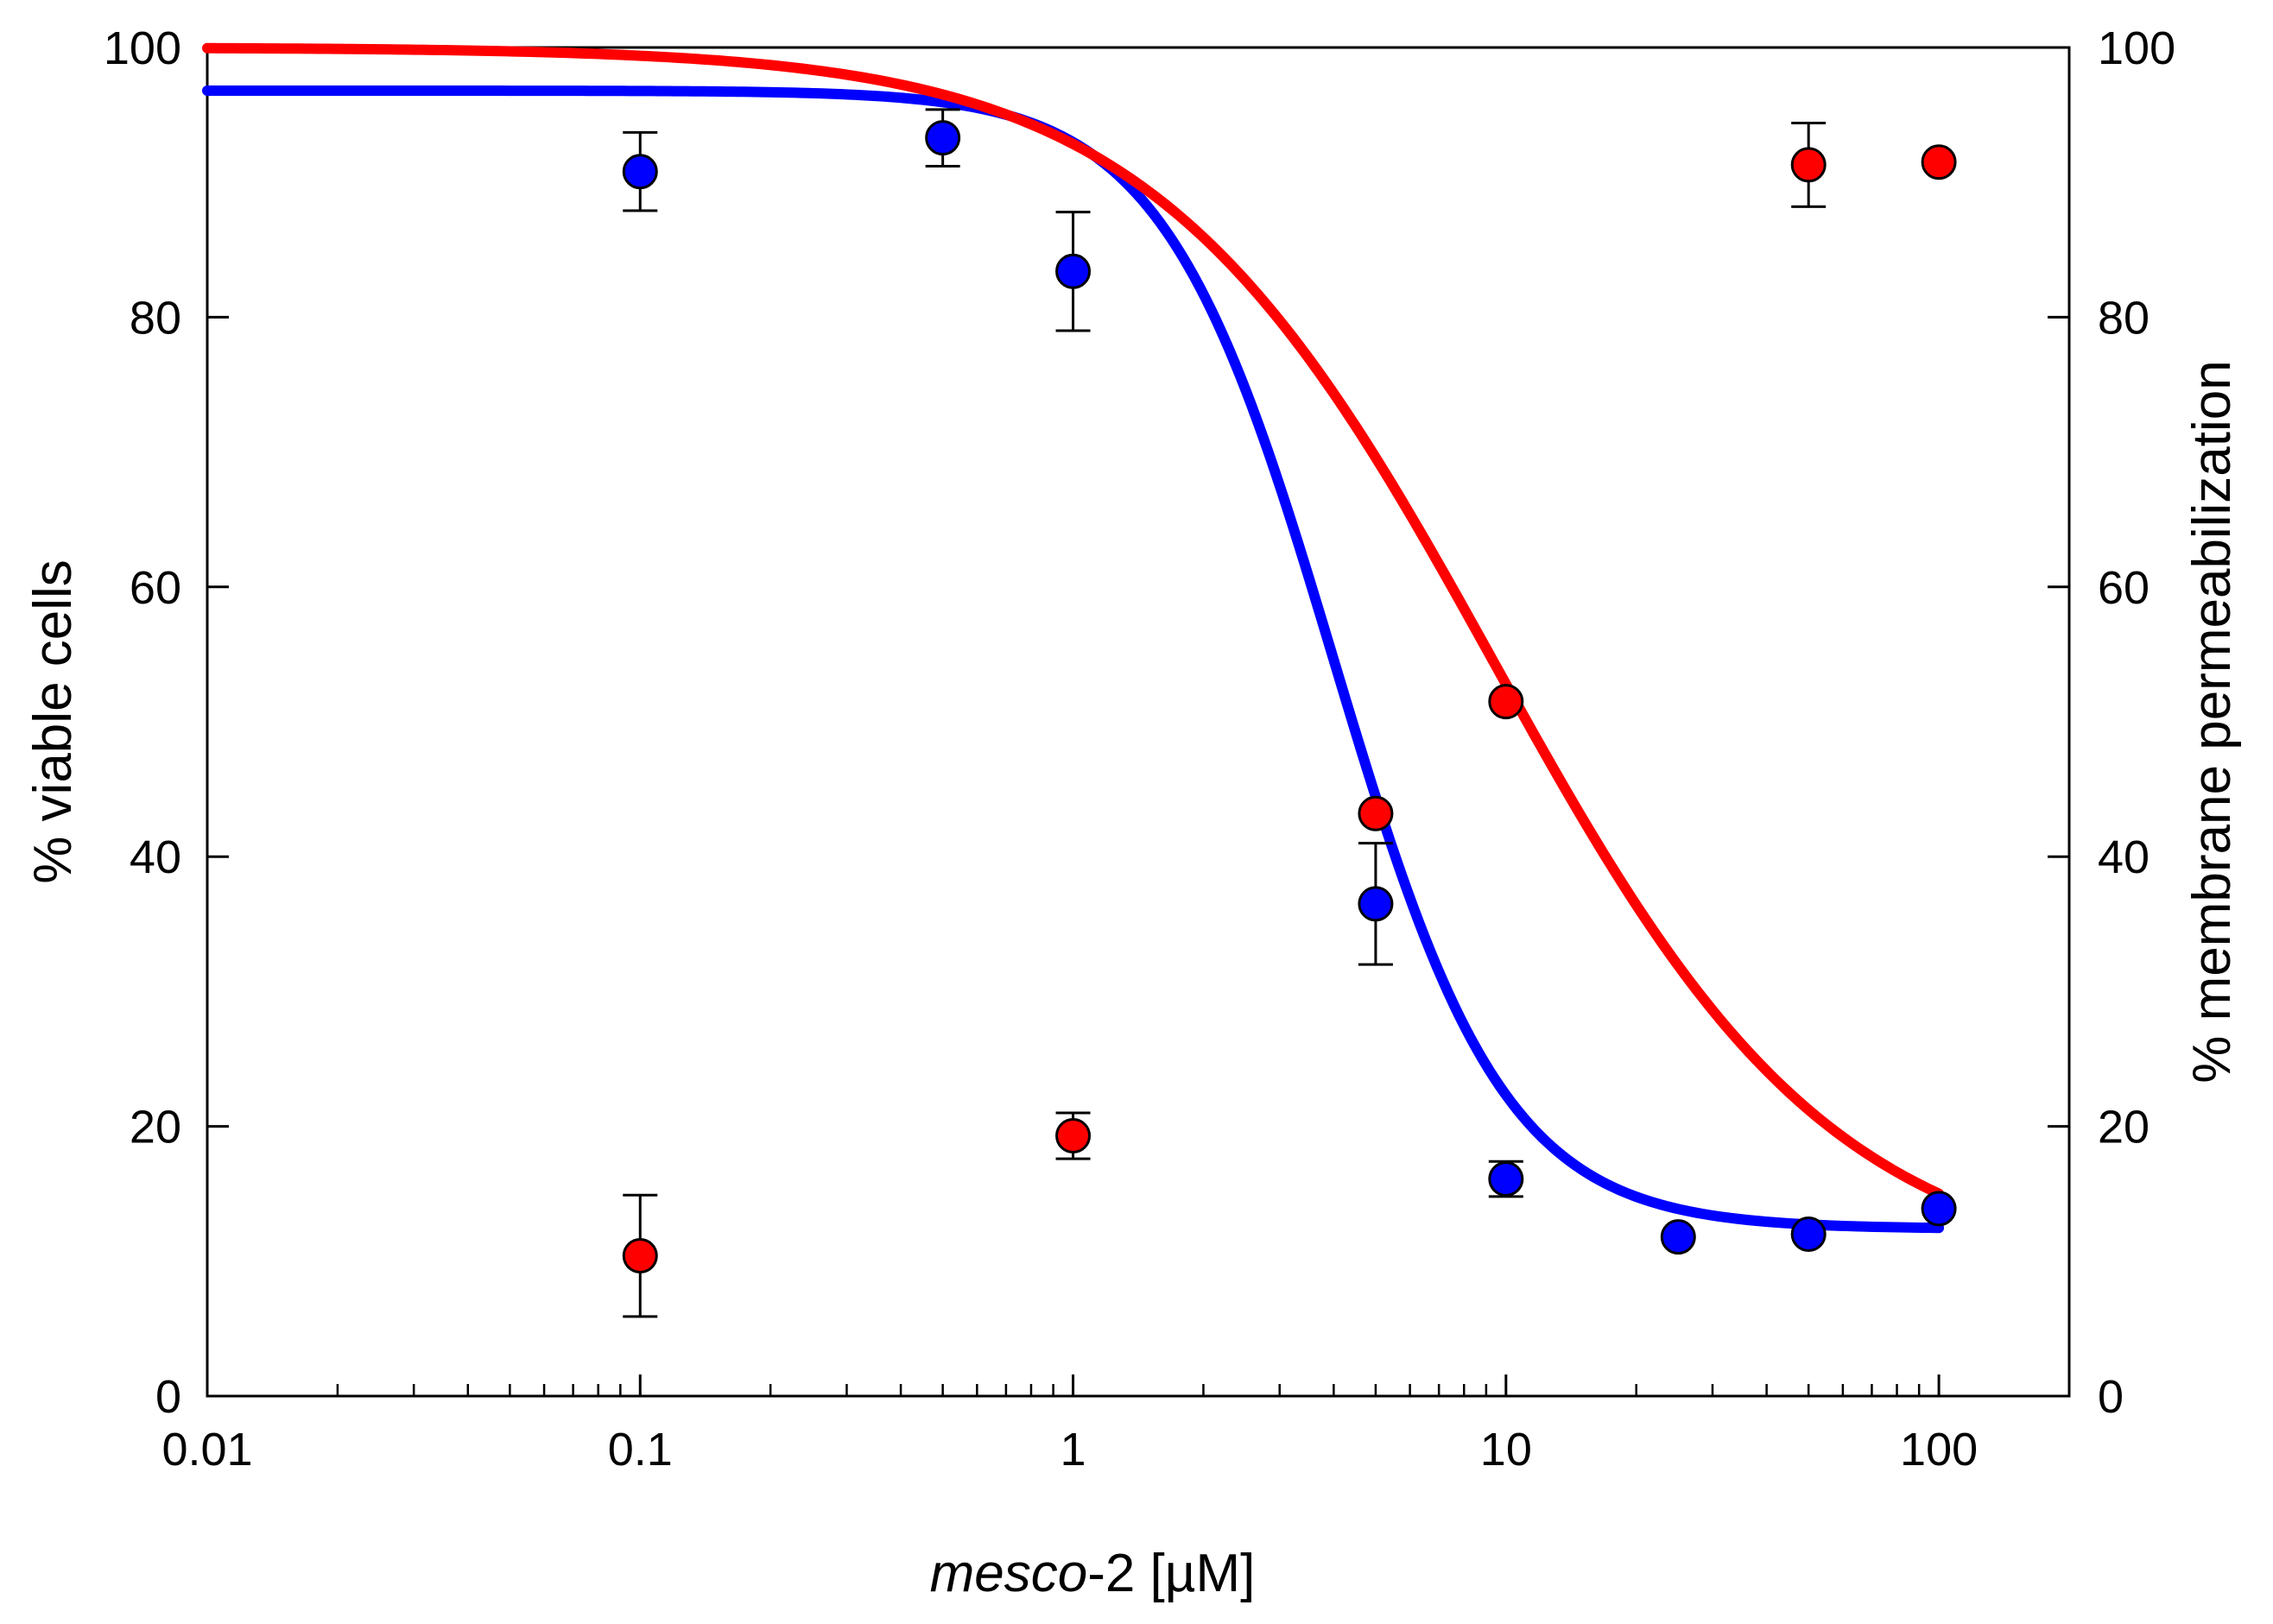 This screenshot has height=1624, width=2273. What do you see at coordinates (1506, 1450) in the screenshot?
I see `x-tick-label: 10` at bounding box center [1506, 1450].